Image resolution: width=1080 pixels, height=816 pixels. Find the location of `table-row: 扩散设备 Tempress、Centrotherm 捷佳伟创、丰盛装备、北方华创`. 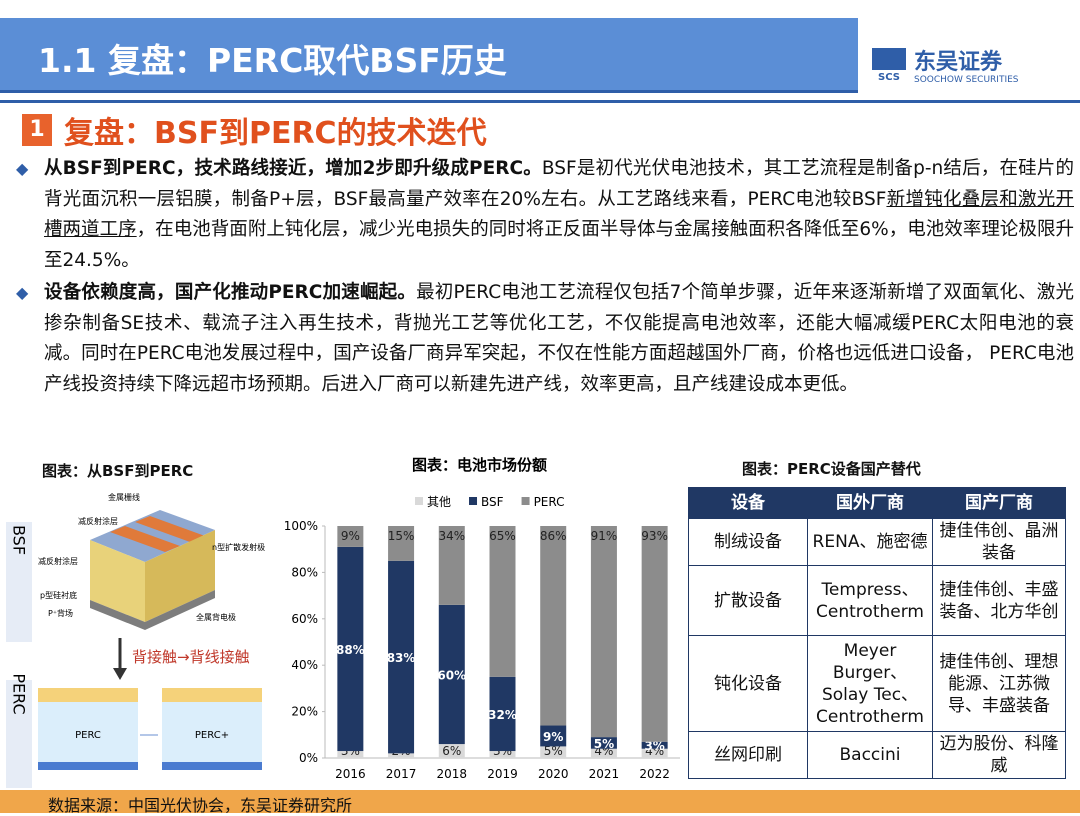

table-row: 扩散设备 Tempress、Centrotherm 捷佳伟创、丰盛装备、北方华创 is located at coordinates (877, 600).